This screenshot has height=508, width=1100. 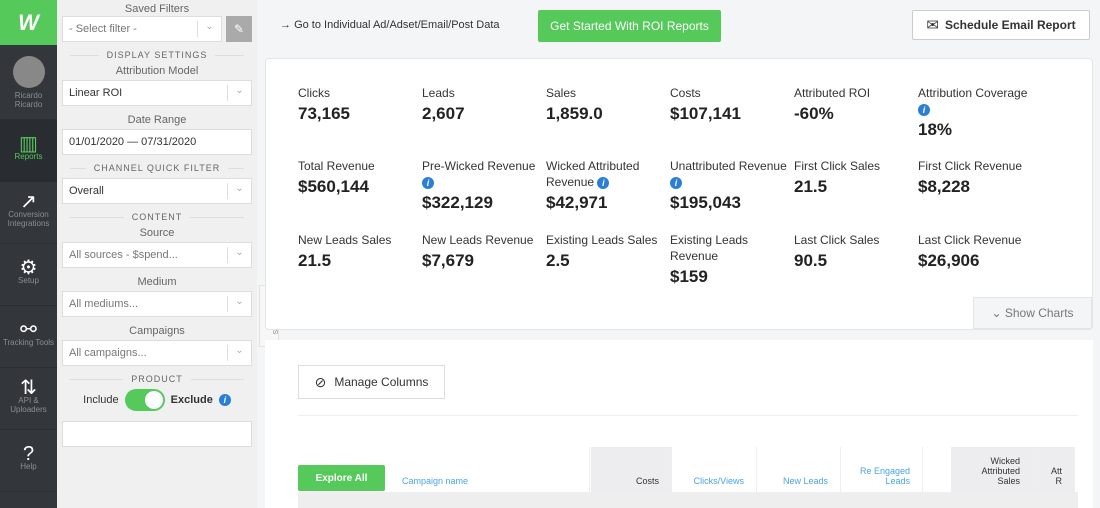 I want to click on stat-value: 73,165, so click(x=324, y=113).